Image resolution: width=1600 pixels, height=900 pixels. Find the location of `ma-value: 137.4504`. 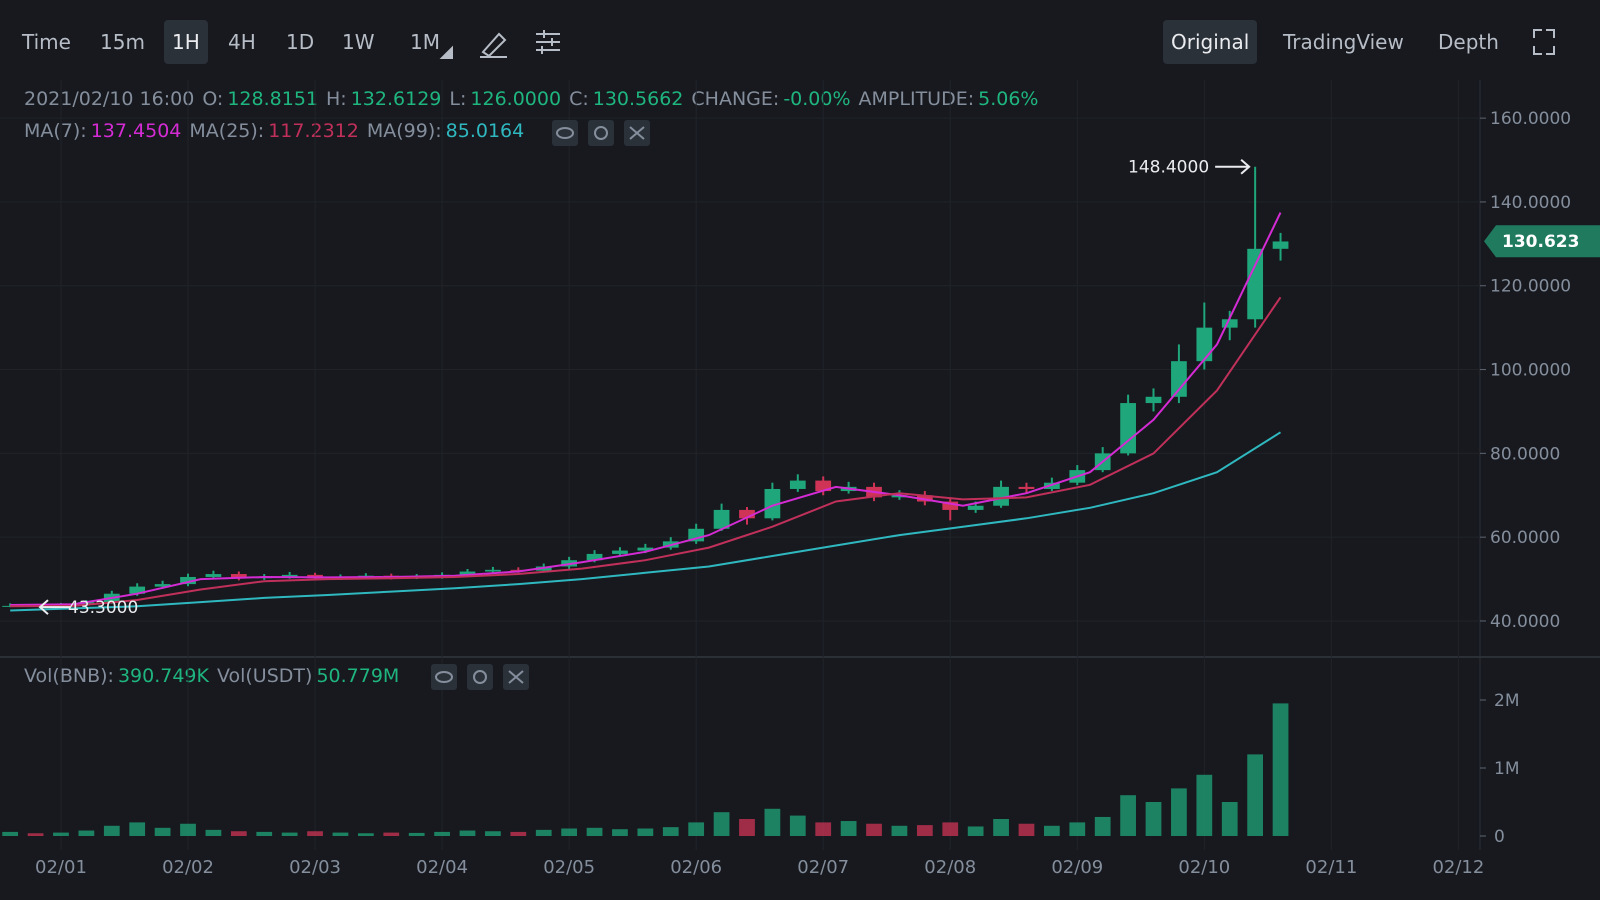

ma-value: 137.4504 is located at coordinates (136, 131).